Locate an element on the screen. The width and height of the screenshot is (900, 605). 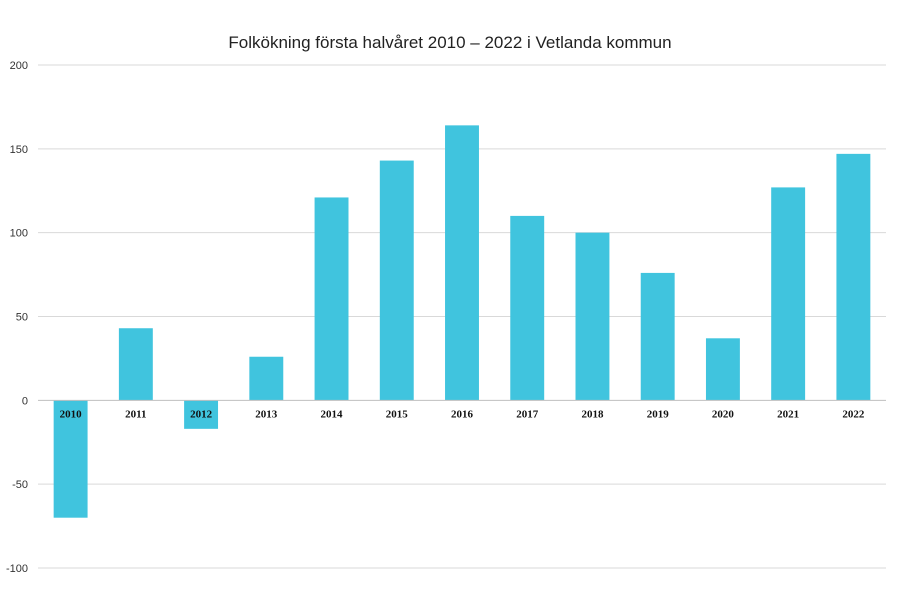
y-tick-label: 100 is located at coordinates (19, 234).